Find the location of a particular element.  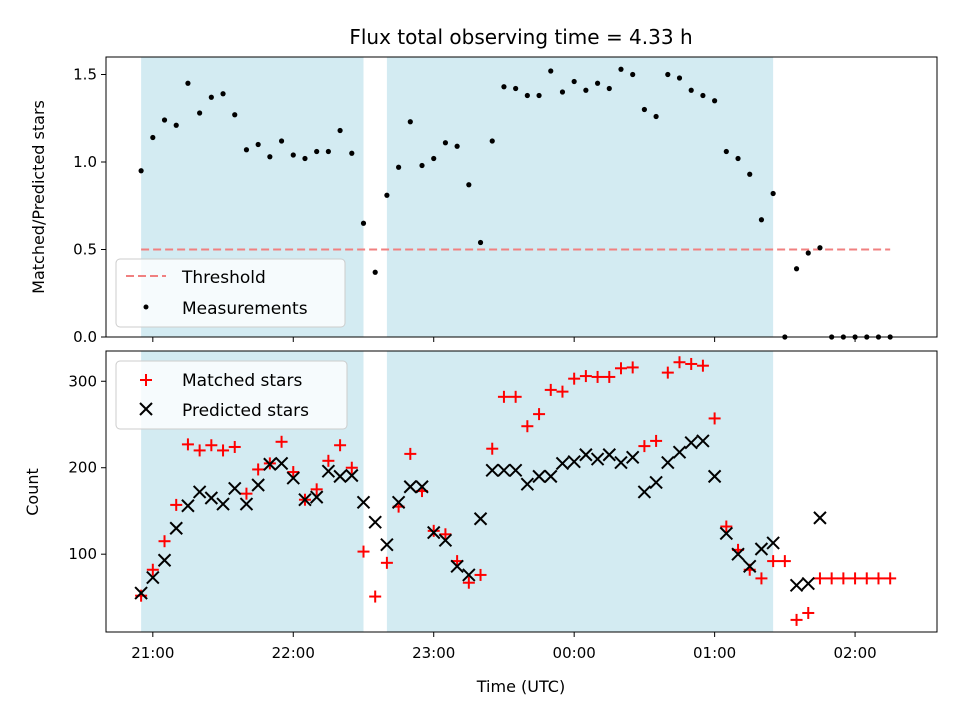

x-tick-label: 01:00 is located at coordinates (714, 653).